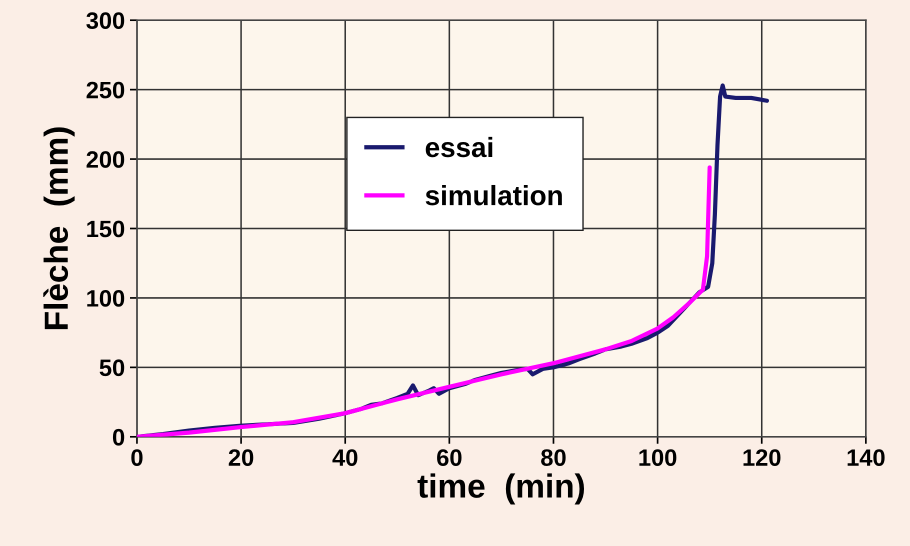  I want to click on x-axis-title: time (min), so click(501, 488).